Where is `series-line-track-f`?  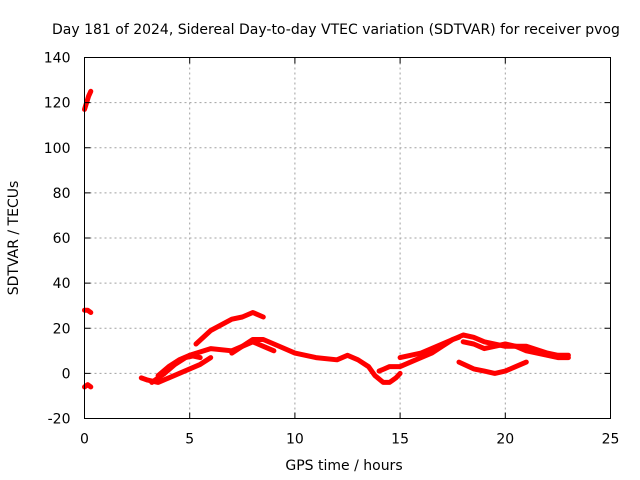
series-line-track-f is located at coordinates (253, 347).